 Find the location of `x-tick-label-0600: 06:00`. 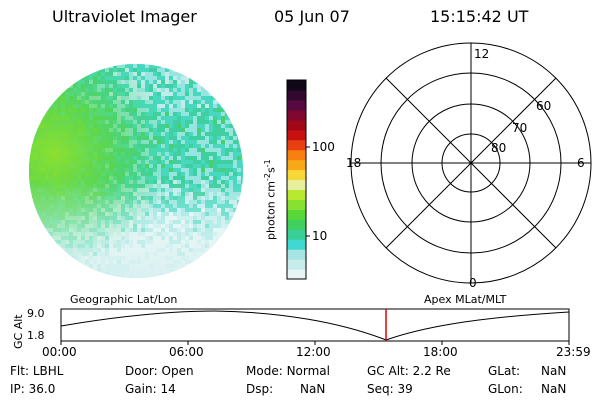

x-tick-label-0600: 06:00 is located at coordinates (186, 352).